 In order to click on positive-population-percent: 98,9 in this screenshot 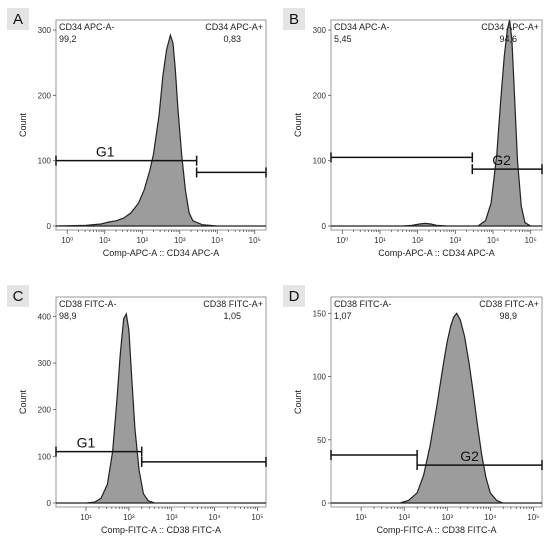, I will do `click(508, 316)`.